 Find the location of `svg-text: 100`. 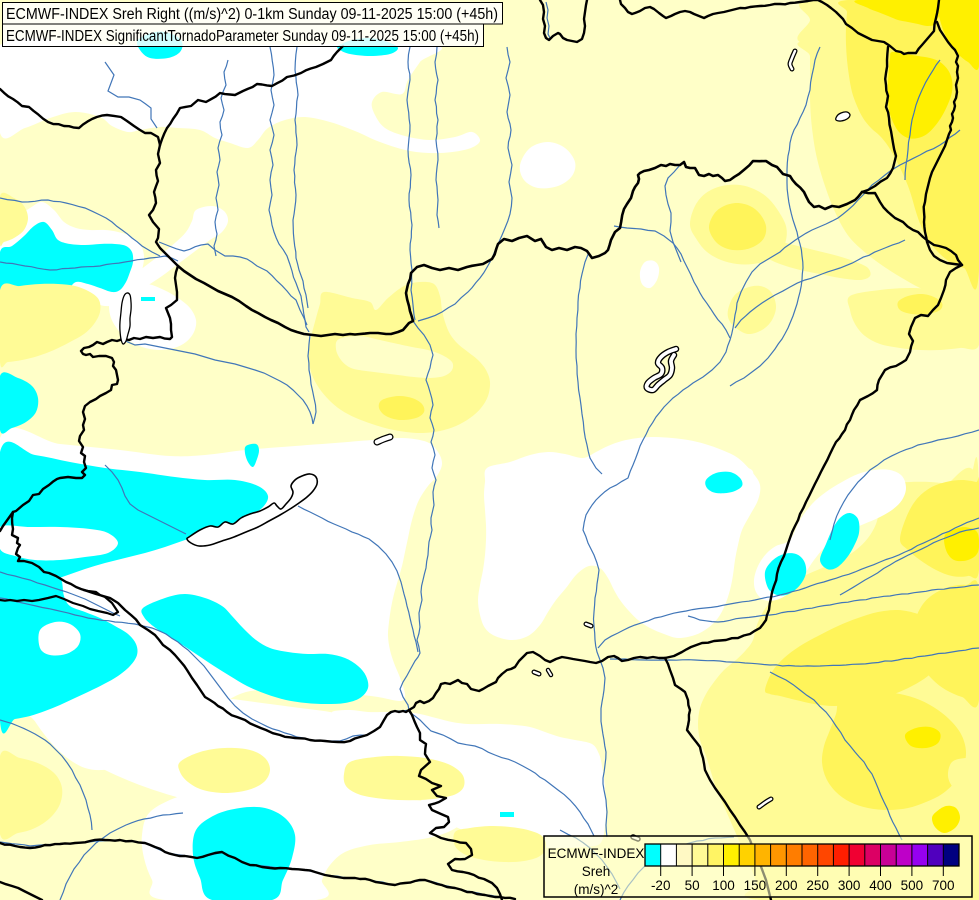

svg-text: 100 is located at coordinates (723, 885).